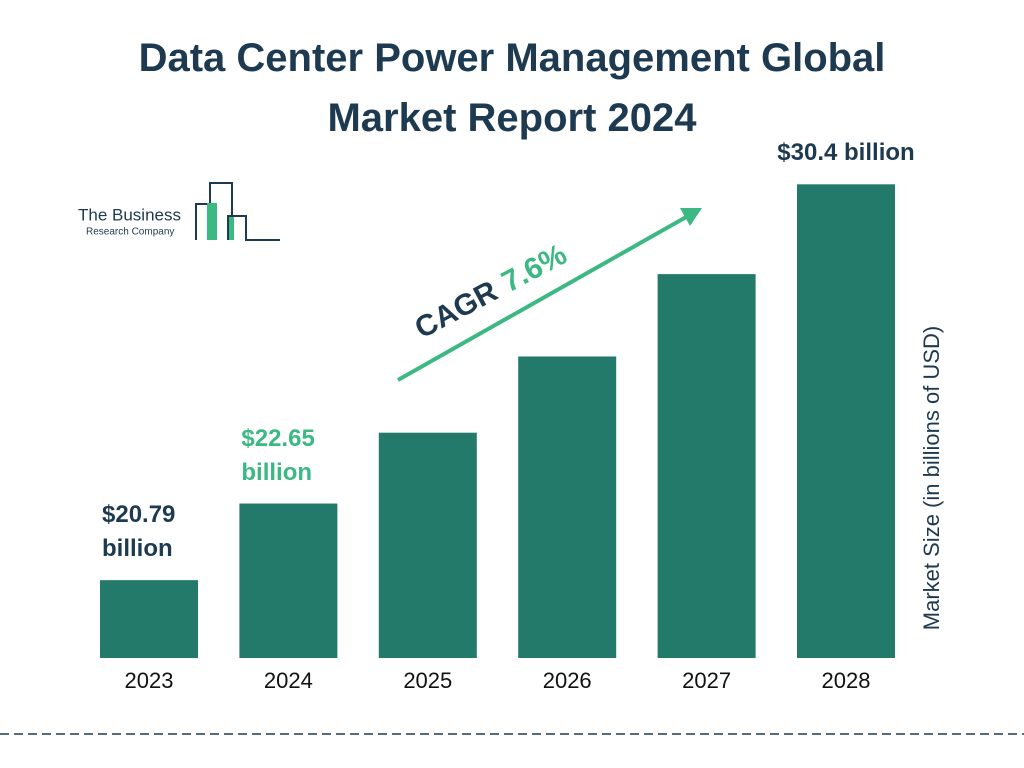 Image resolution: width=1024 pixels, height=768 pixels. Describe the element at coordinates (567, 680) in the screenshot. I see `x-tick-label: 2026` at that location.